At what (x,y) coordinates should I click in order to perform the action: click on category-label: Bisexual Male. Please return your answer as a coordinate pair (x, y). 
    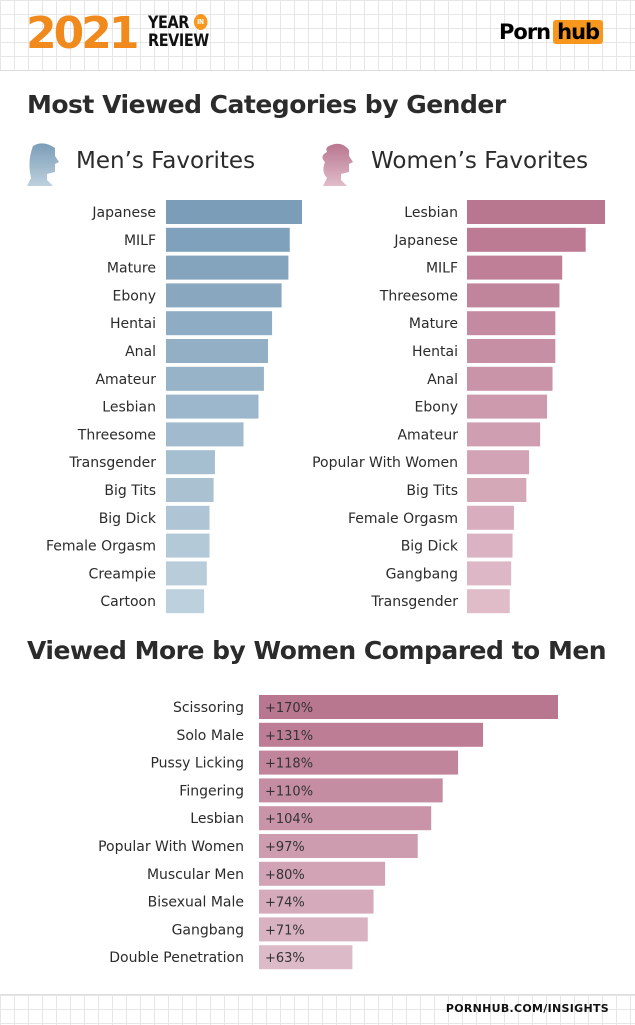
    Looking at the image, I should click on (196, 903).